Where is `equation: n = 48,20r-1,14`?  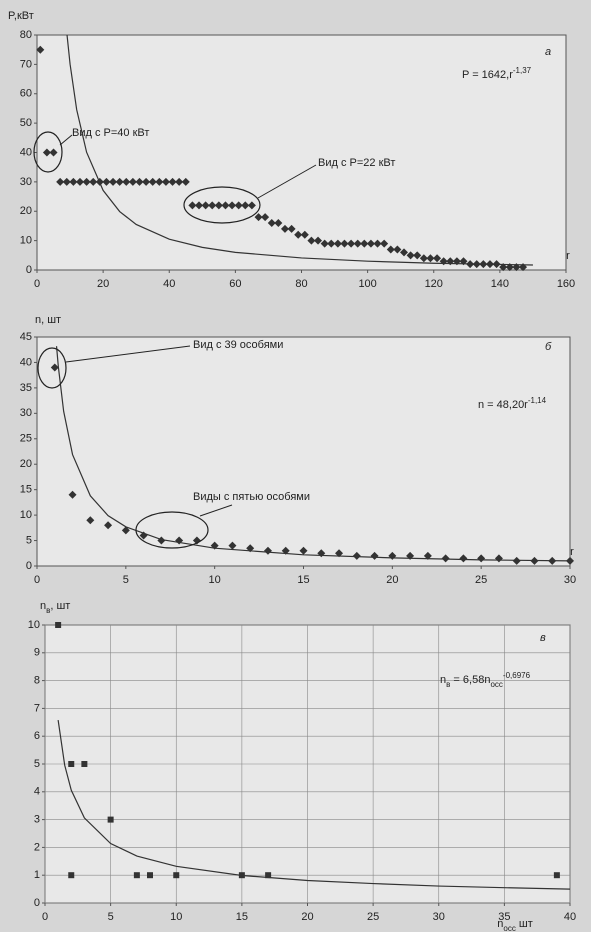
equation: n = 48,20r-1,14 is located at coordinates (512, 403).